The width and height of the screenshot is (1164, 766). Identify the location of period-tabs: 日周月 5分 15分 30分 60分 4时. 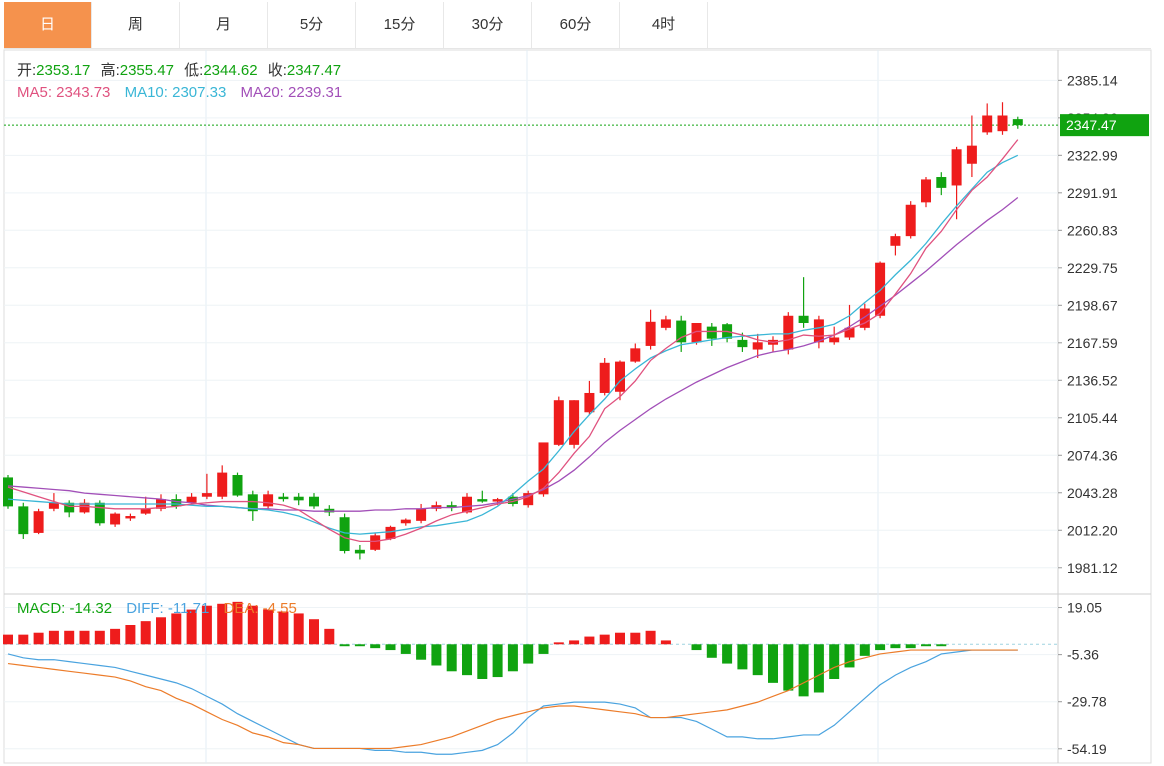
(577, 25).